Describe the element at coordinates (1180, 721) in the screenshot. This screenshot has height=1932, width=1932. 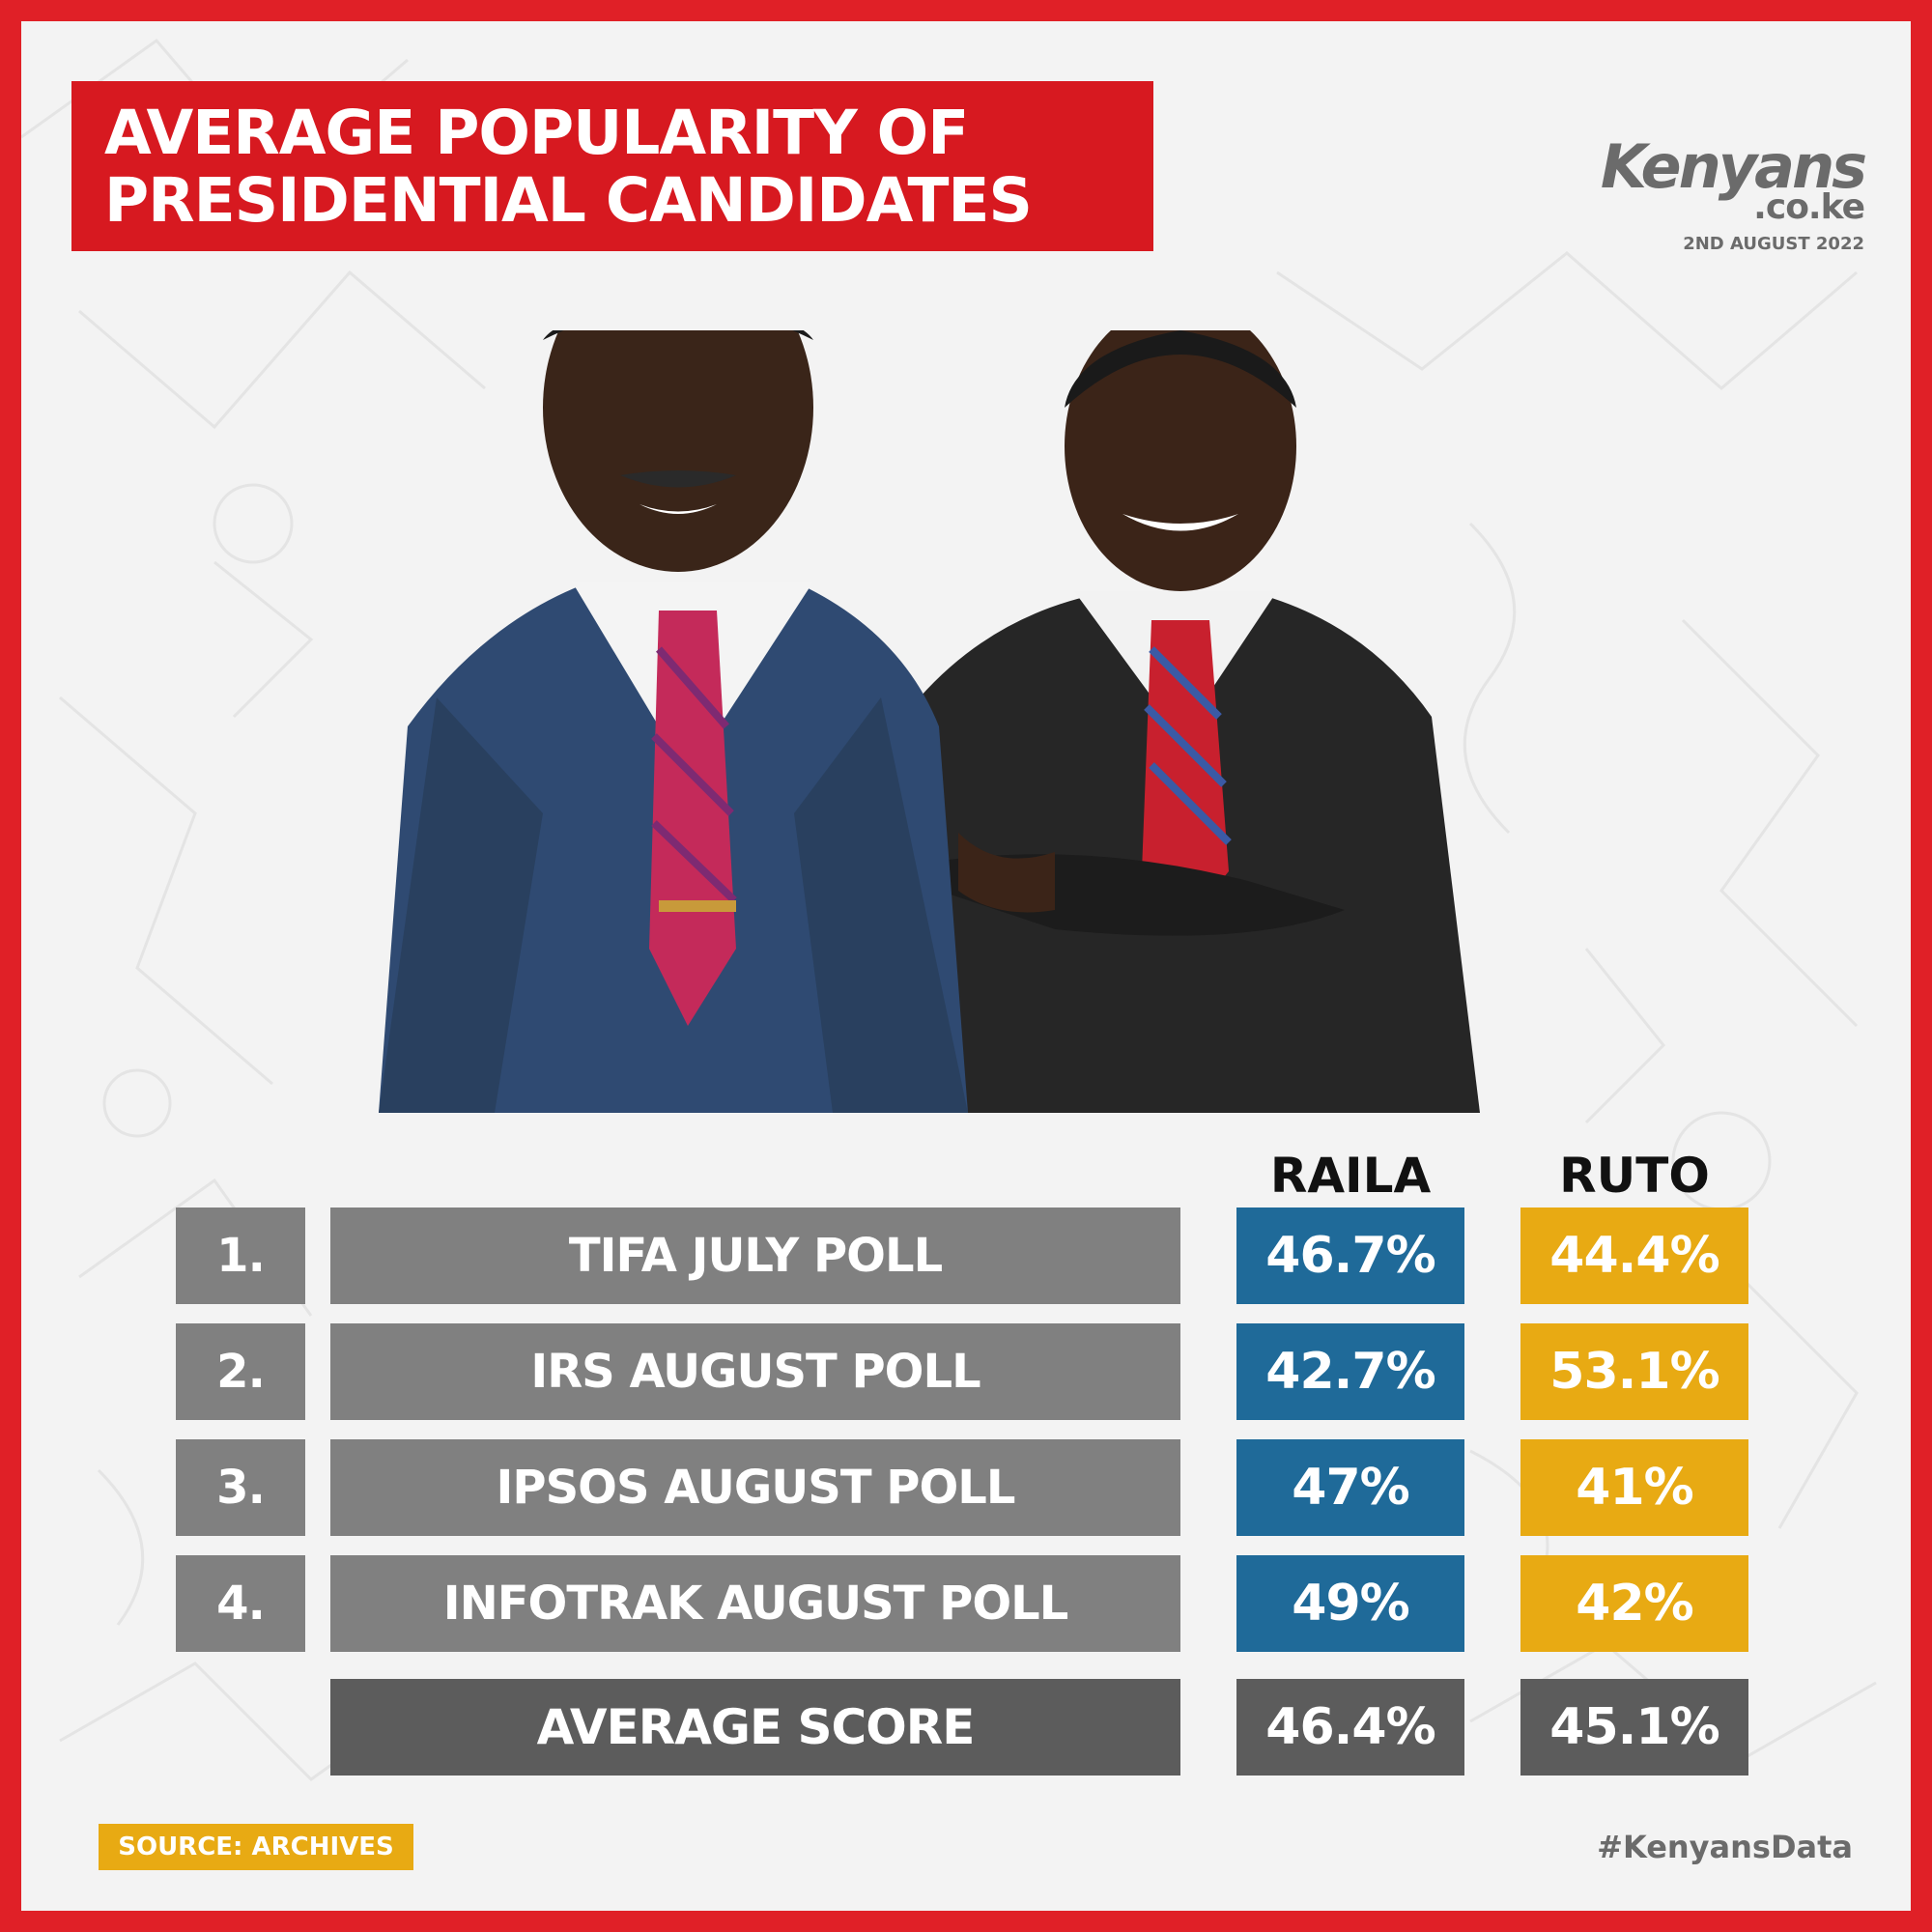
I see `ruto-photo` at that location.